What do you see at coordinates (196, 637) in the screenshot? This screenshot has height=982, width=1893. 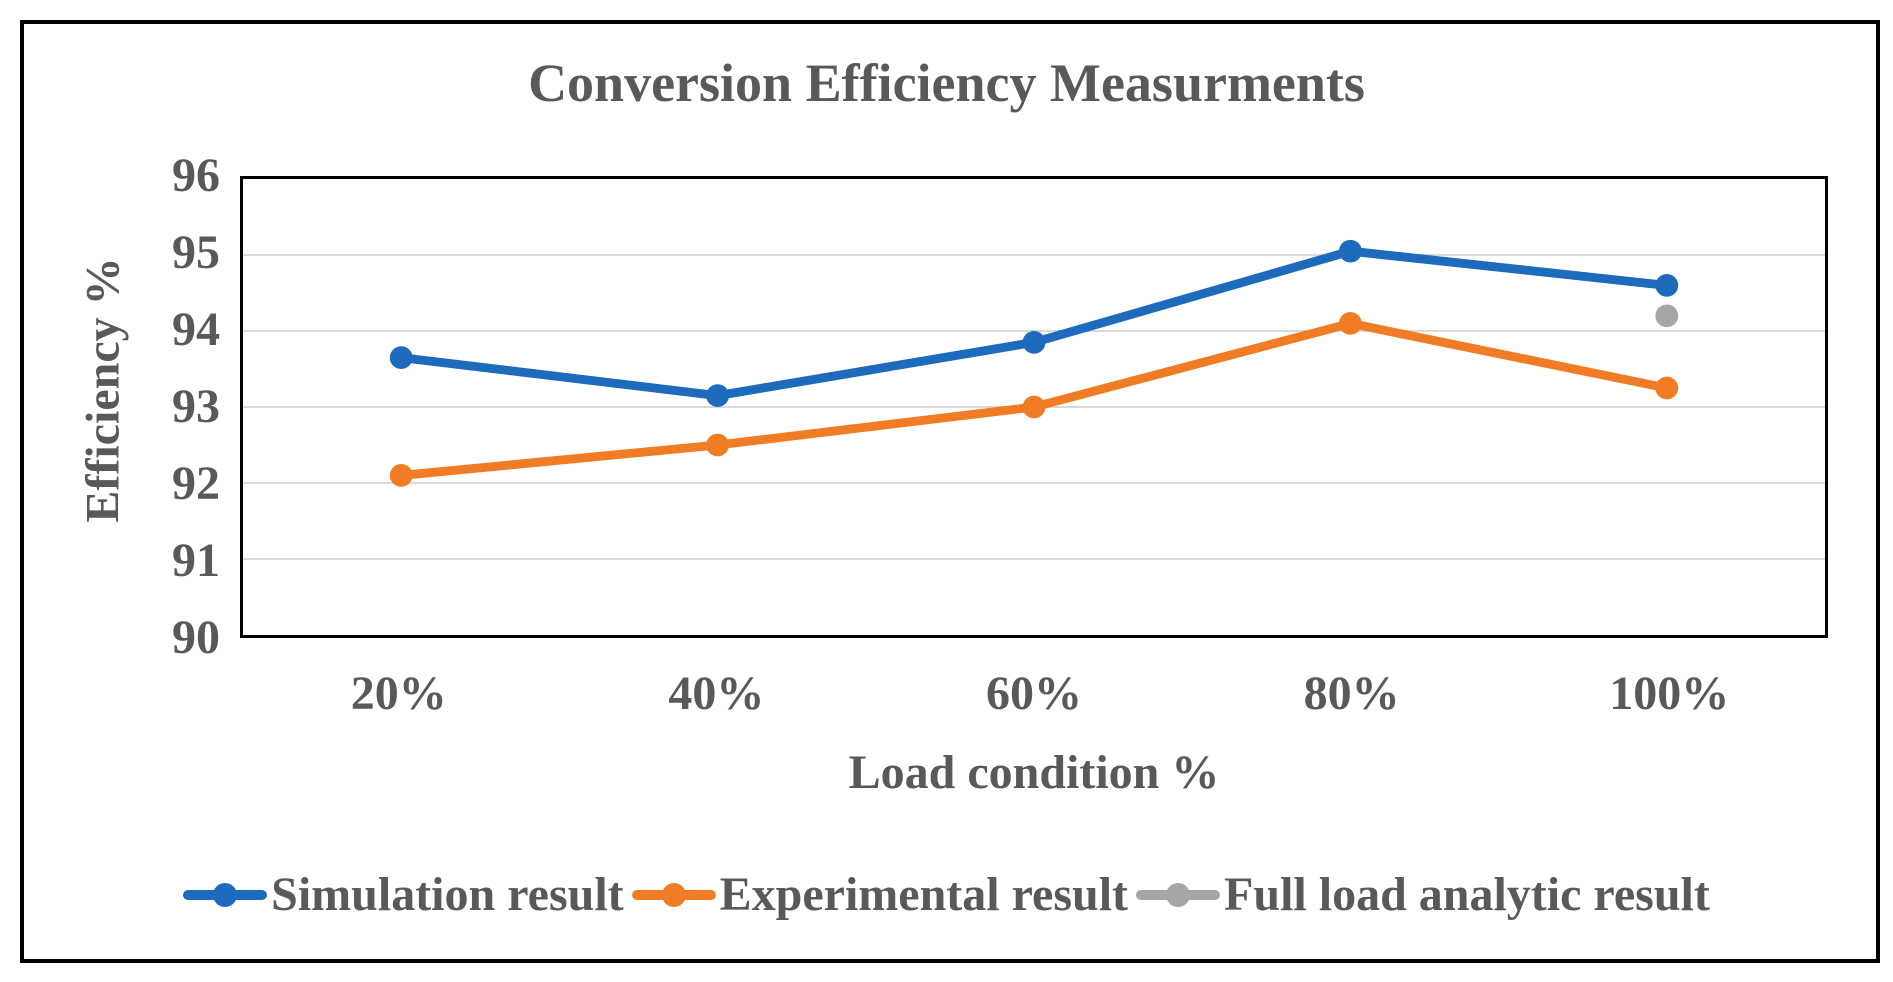 I see `y-tick-label-90: 90` at bounding box center [196, 637].